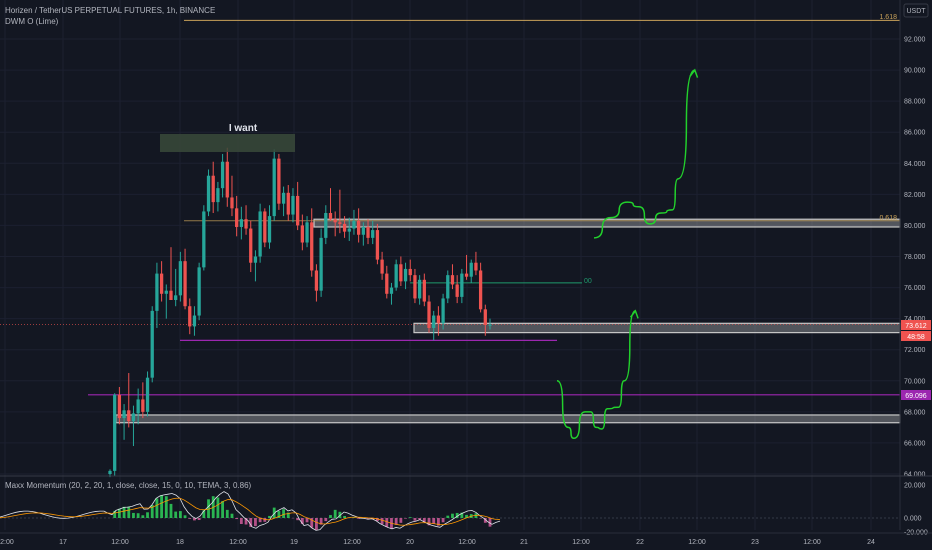  What do you see at coordinates (915, 412) in the screenshot?
I see `price-tick-label: 68.000` at bounding box center [915, 412].